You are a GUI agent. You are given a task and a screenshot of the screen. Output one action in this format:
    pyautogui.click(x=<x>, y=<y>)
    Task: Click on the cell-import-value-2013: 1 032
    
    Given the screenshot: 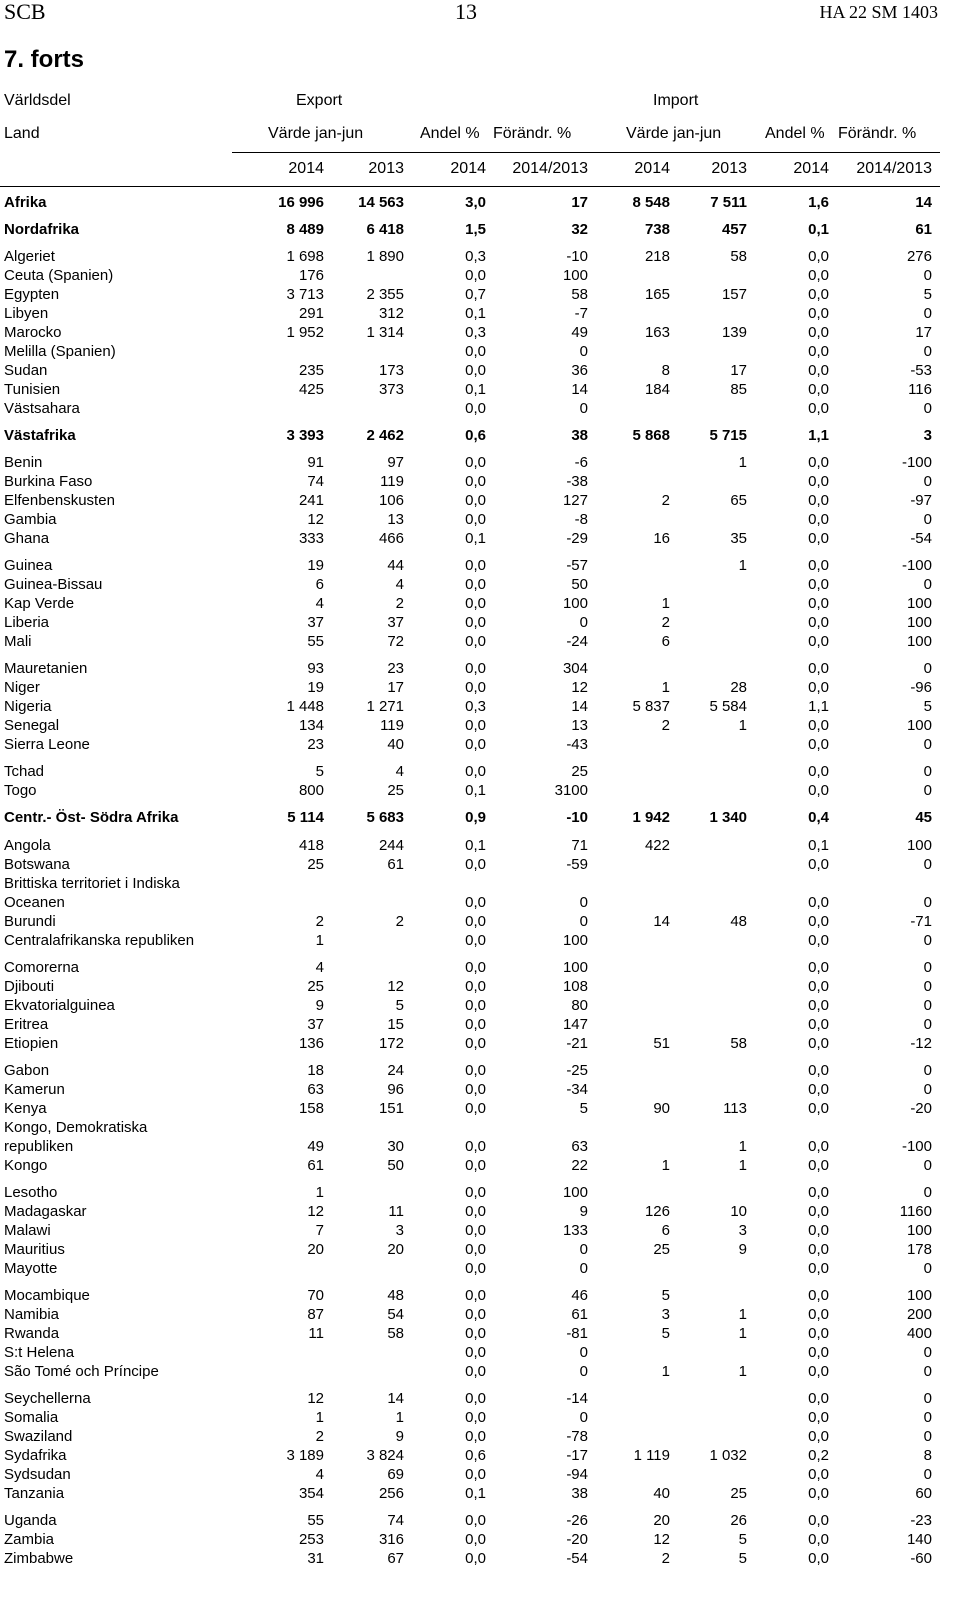 What is the action you would take?
    pyautogui.click(x=728, y=1455)
    